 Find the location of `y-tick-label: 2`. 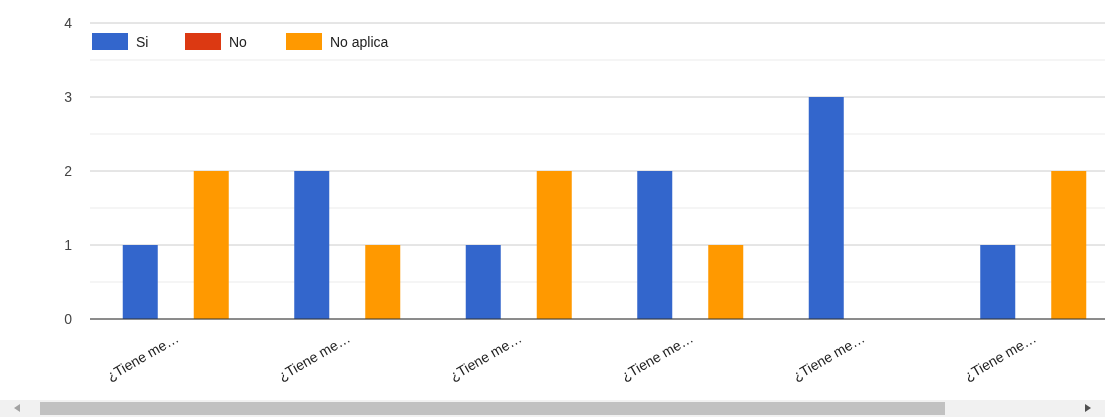

y-tick-label: 2 is located at coordinates (68, 170).